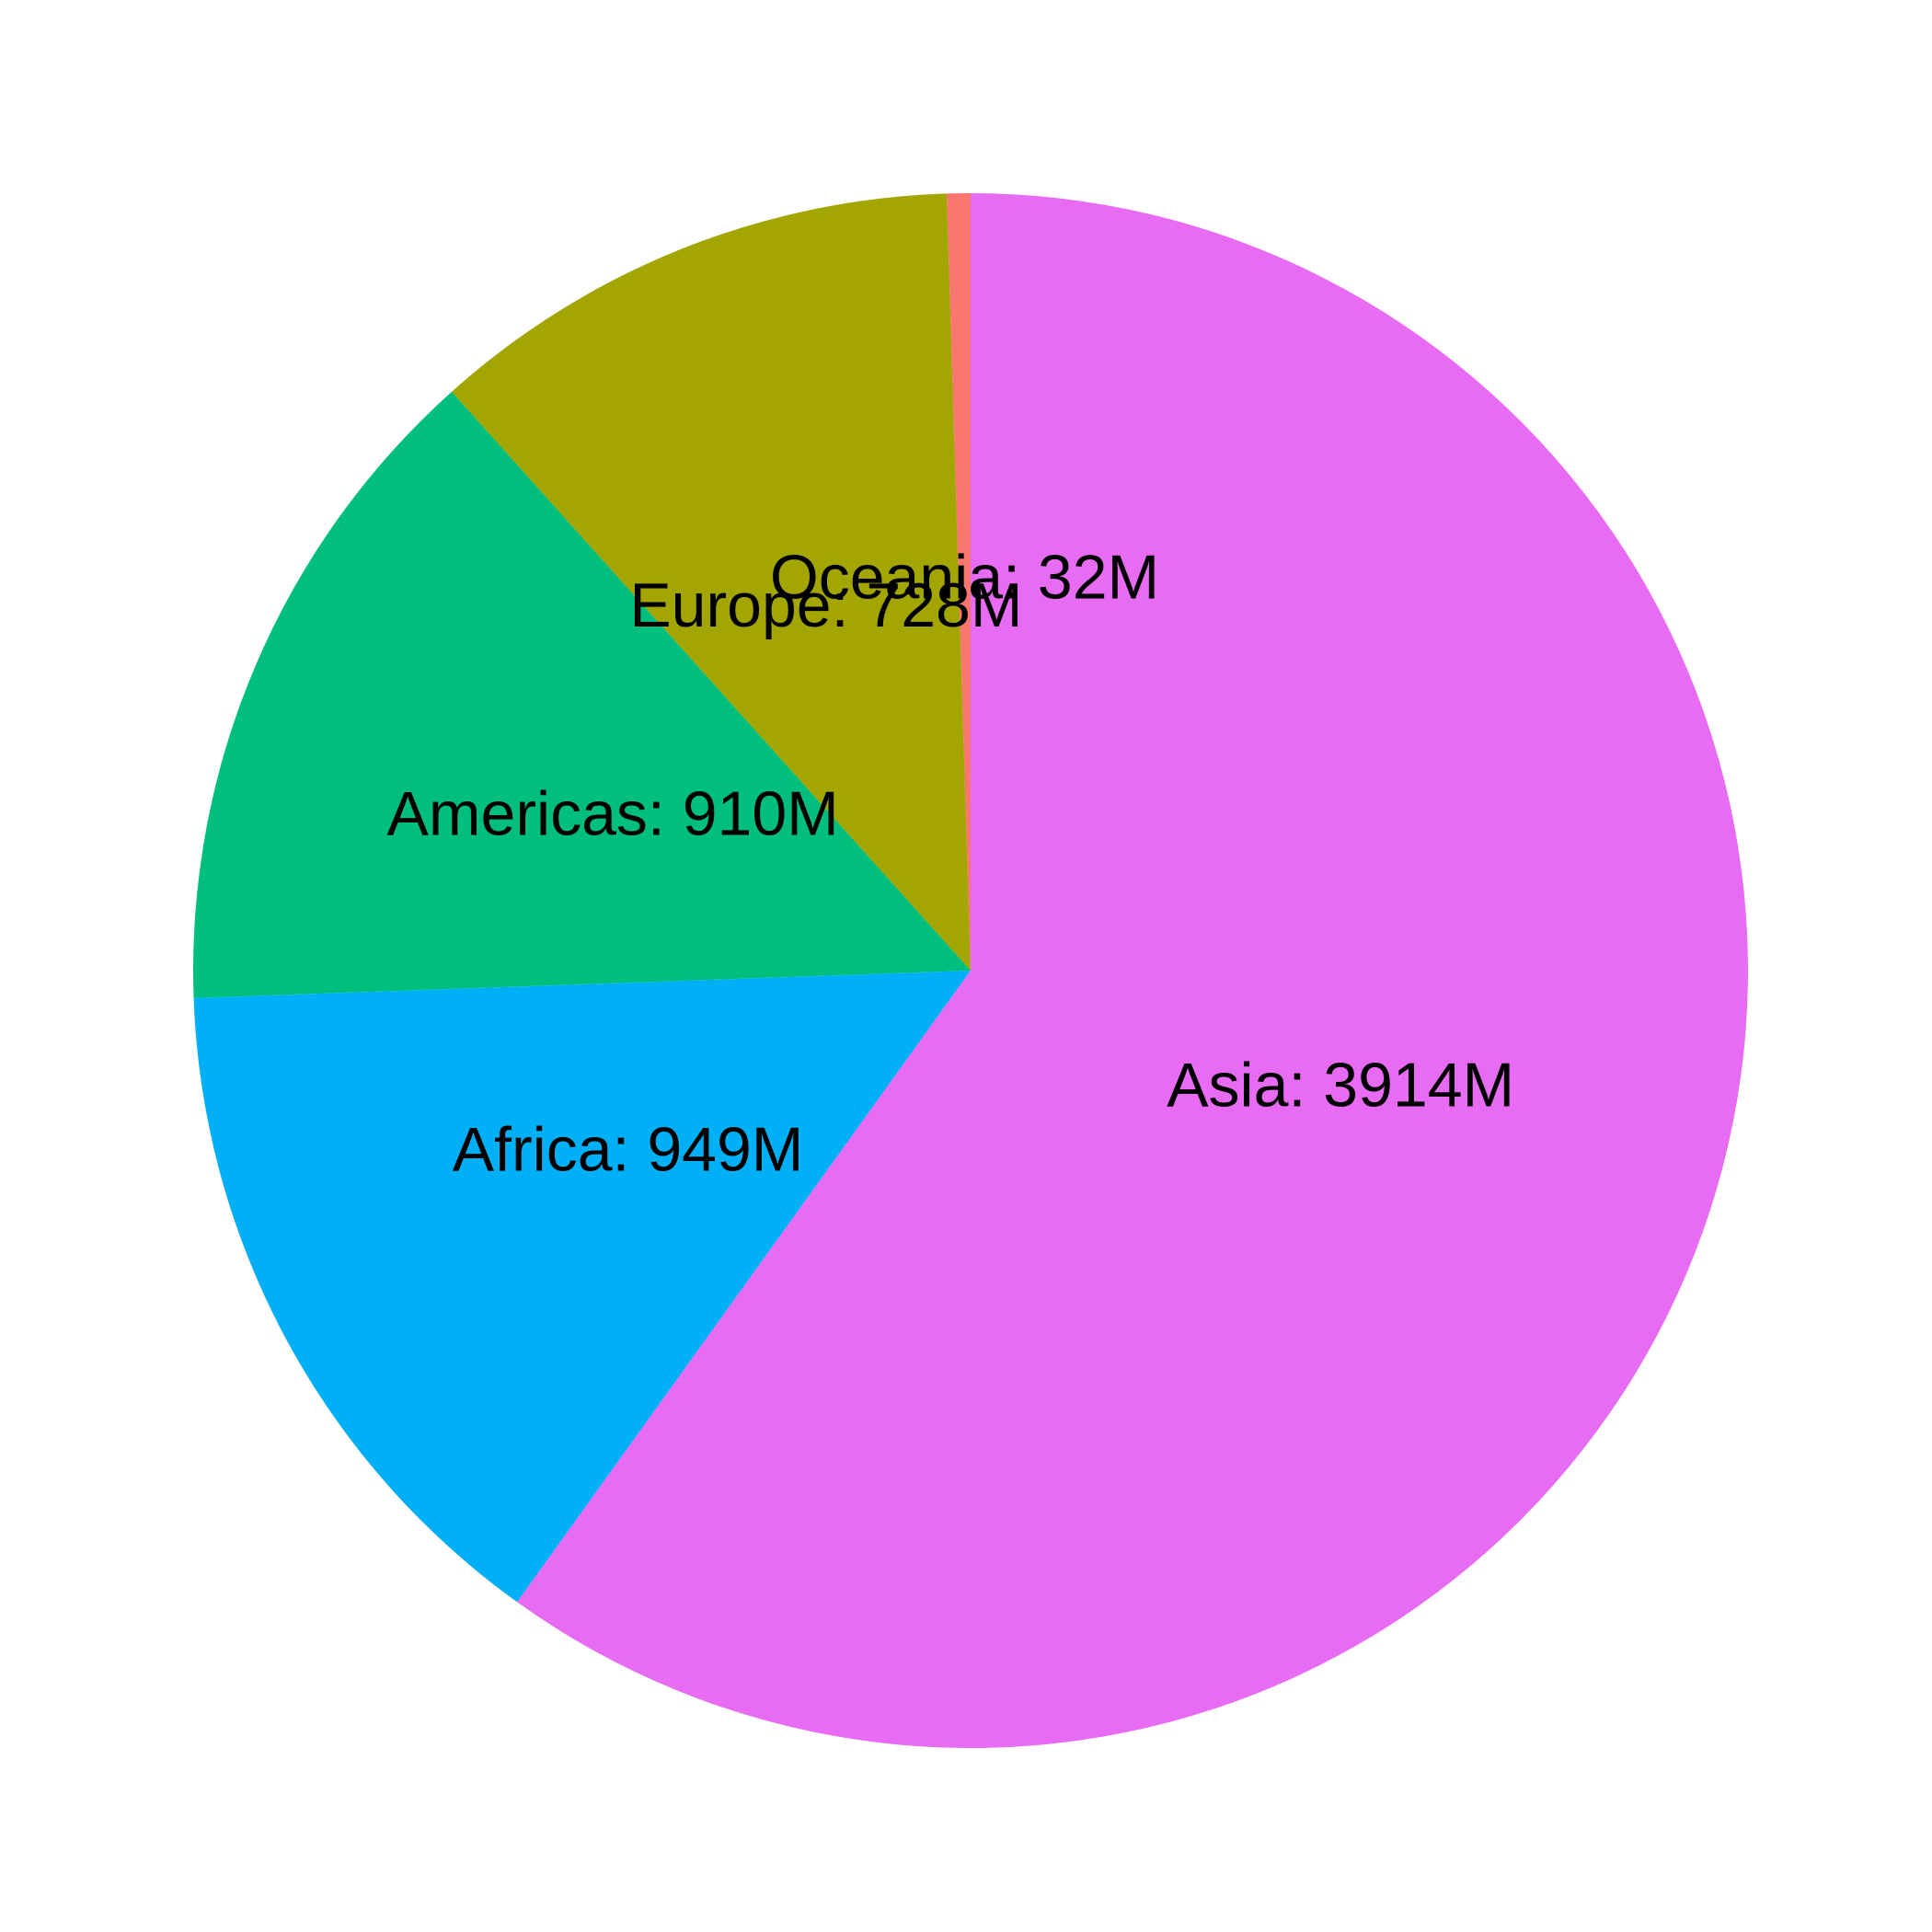 Image resolution: width=1932 pixels, height=1932 pixels. I want to click on slice-label-asia: Asia: 3914M, so click(1340, 1085).